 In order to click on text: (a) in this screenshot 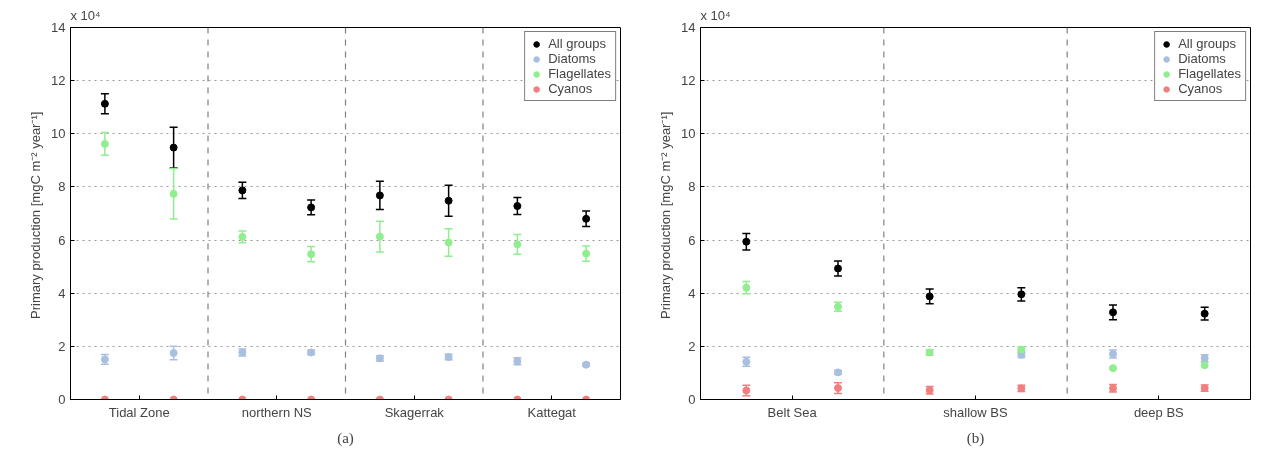, I will do `click(345, 438)`.